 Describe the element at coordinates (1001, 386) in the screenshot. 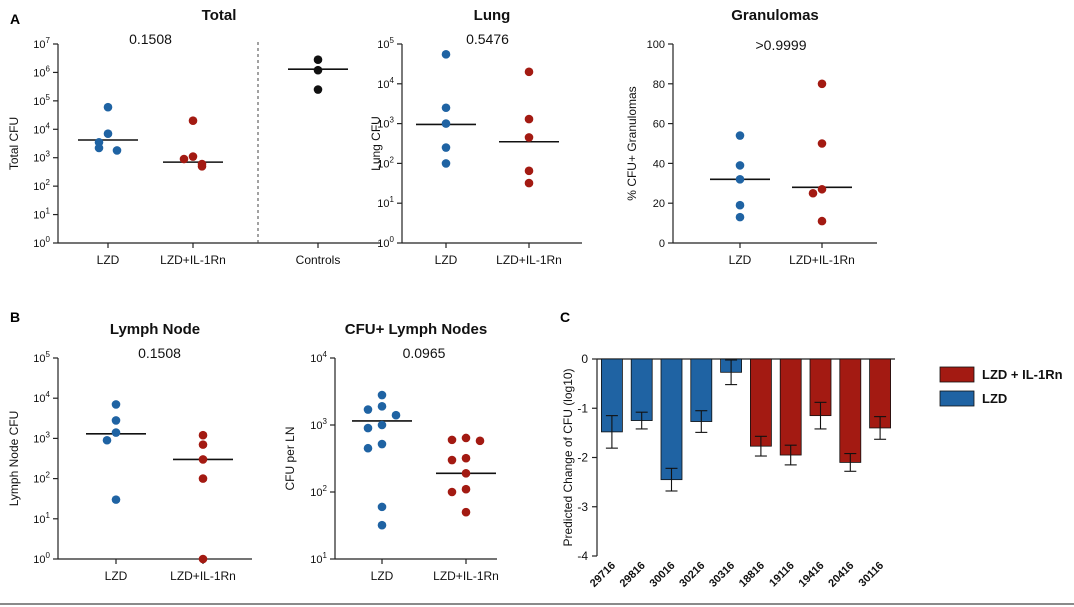

I see `predicted-change-legend: LZD + IL-1Rn LZD` at that location.